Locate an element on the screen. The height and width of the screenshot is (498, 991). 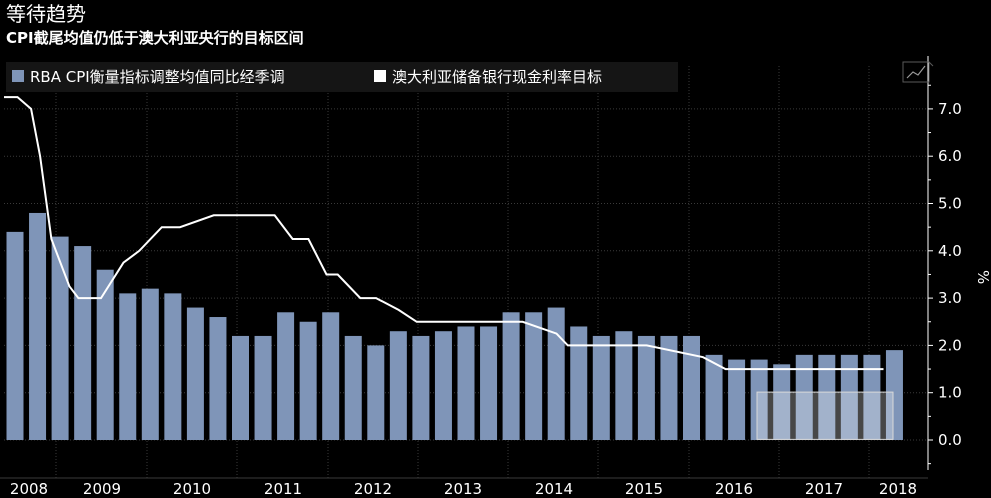
y-tick-label: 1.0 is located at coordinates (950, 393).